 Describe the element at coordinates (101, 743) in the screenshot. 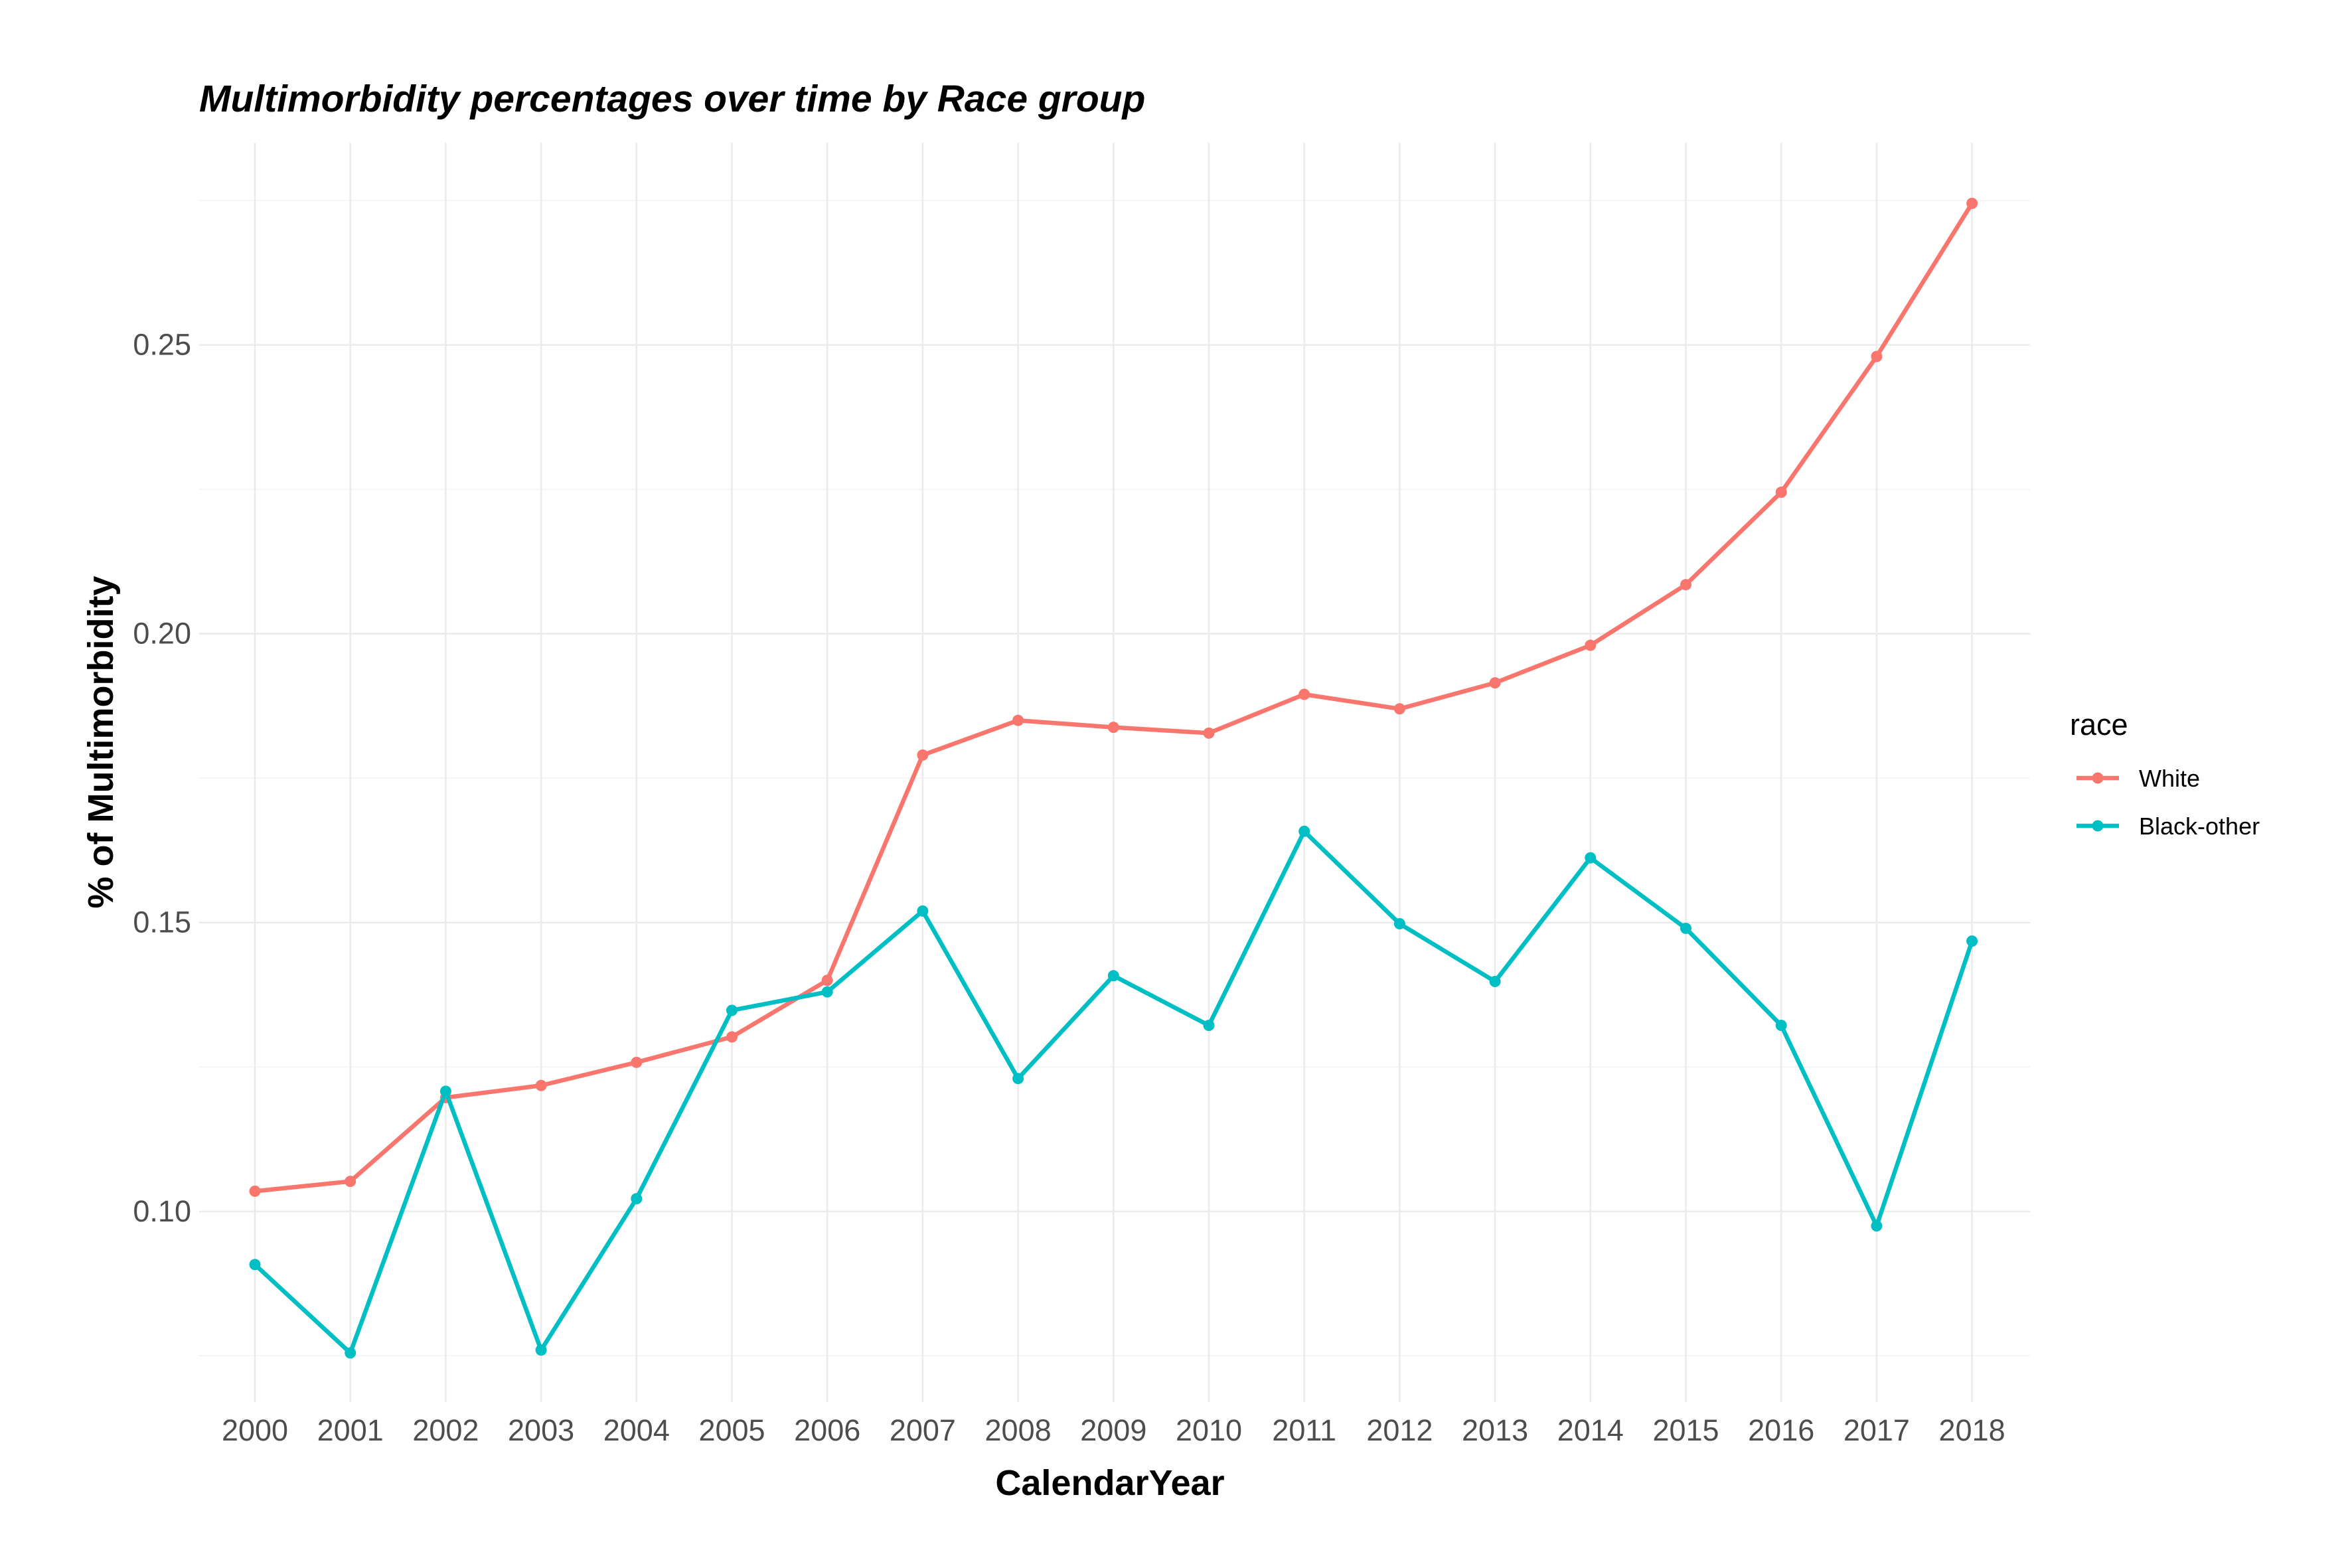

I see `y-axis-title: % of Multimorbidity` at that location.